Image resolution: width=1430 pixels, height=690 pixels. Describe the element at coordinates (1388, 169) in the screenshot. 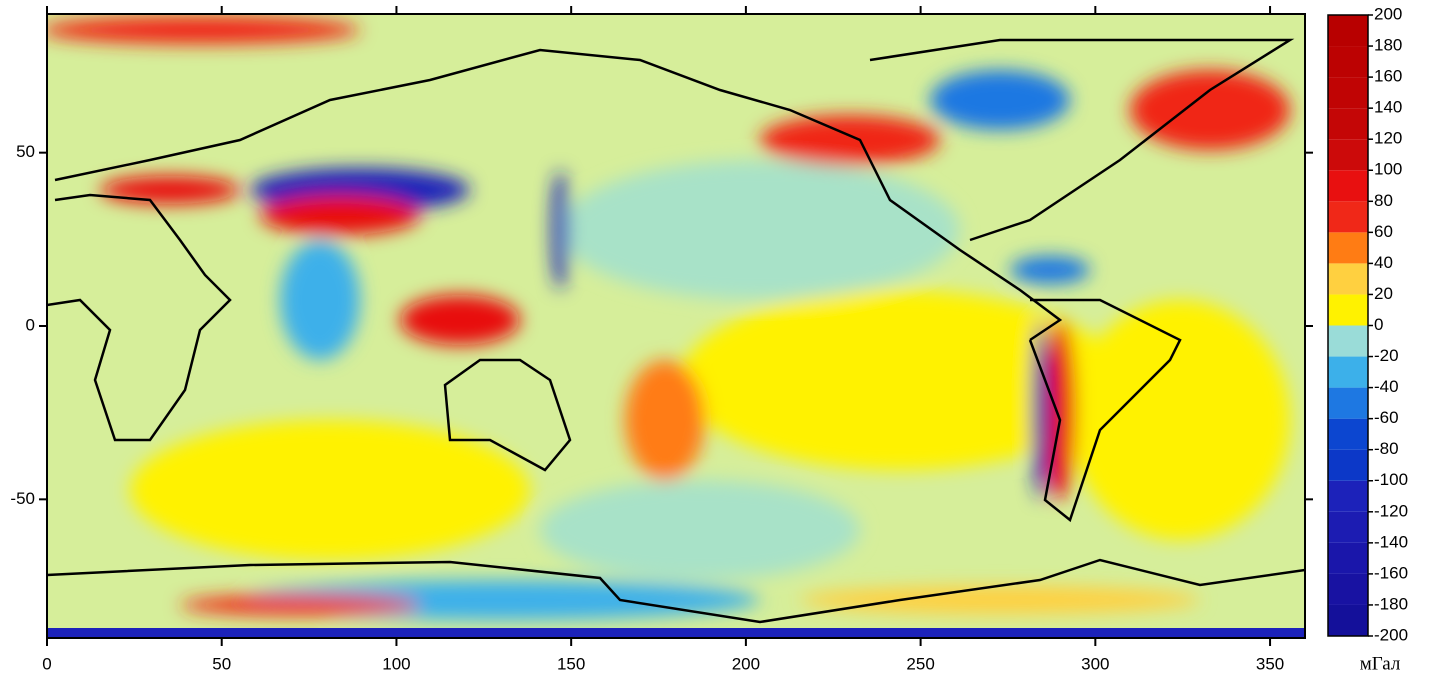

I see `colorbar-tick-label: 100` at that location.